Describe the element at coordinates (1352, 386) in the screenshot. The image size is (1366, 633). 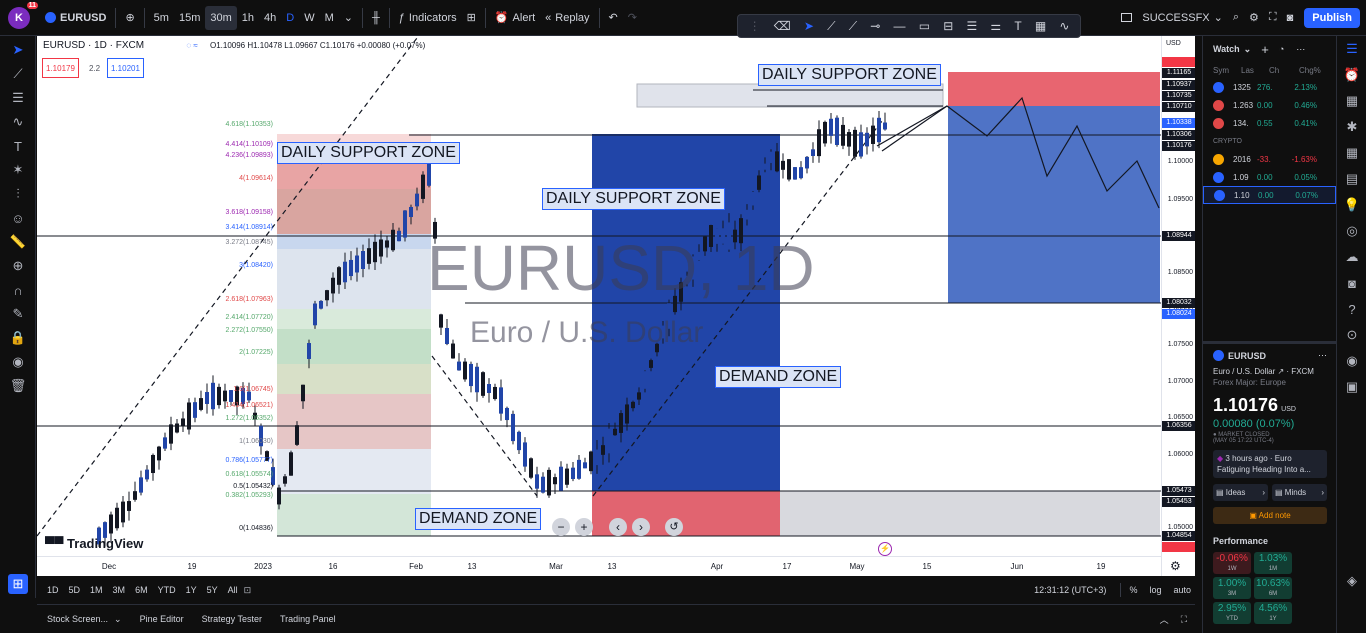
I see `terminal-icon: ▣` at that location.